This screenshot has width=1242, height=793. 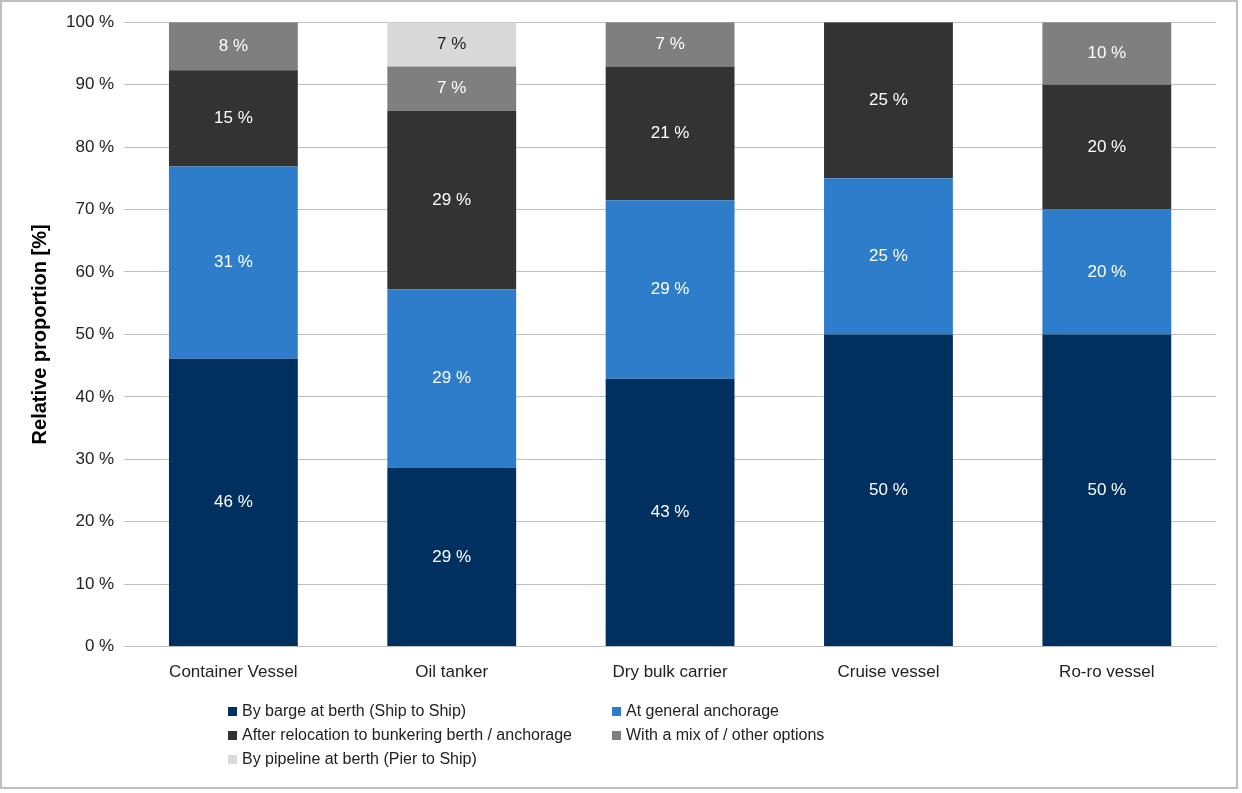 What do you see at coordinates (38, 334) in the screenshot?
I see `y-axis-title: Relative proportion [%]` at bounding box center [38, 334].